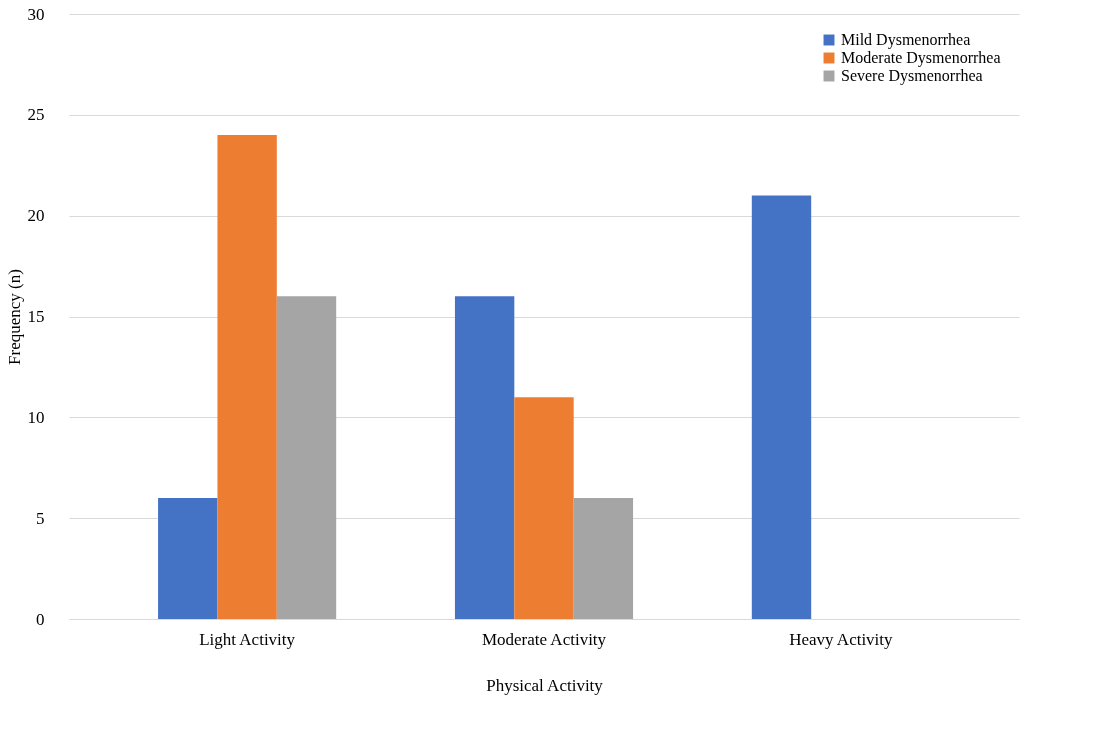 Image resolution: width=1099 pixels, height=751 pixels. I want to click on y-tick-label: 15, so click(36, 316).